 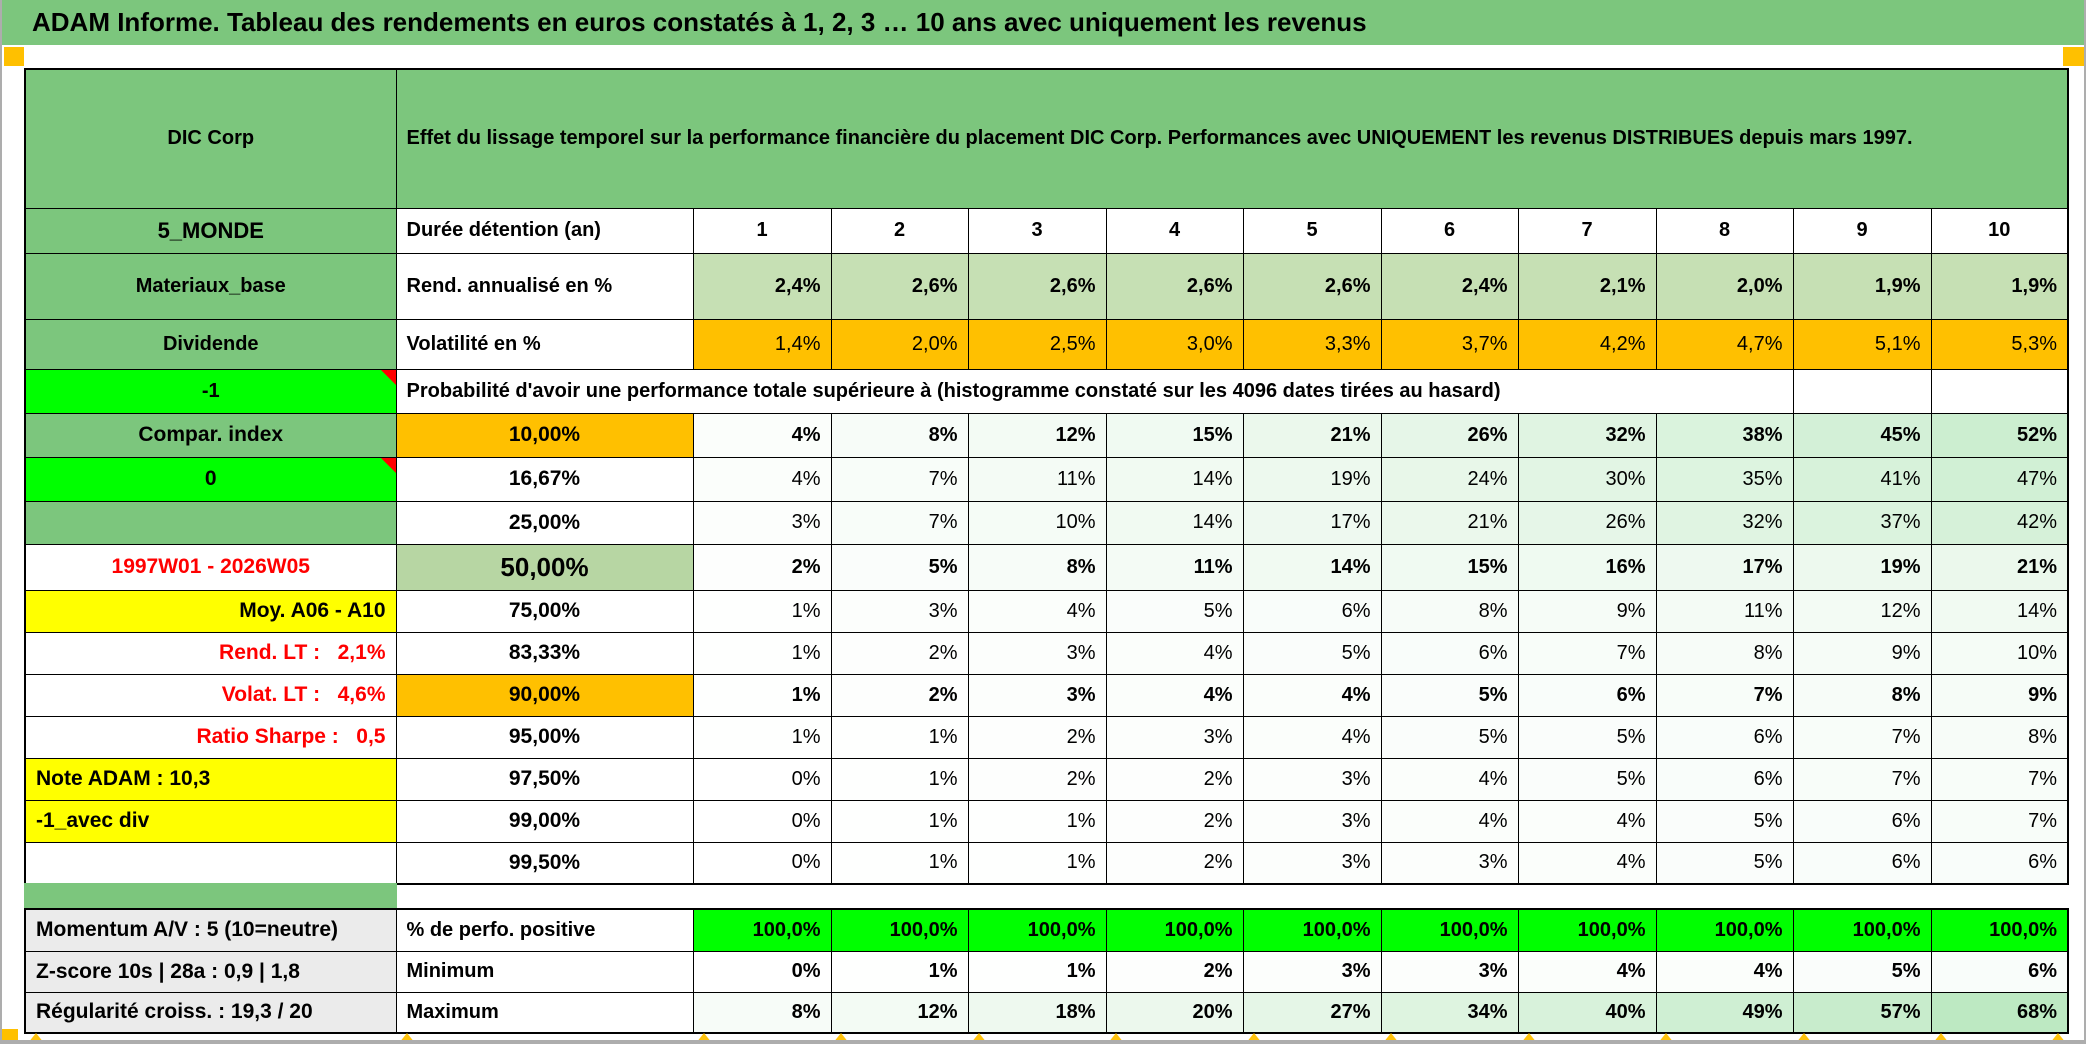 What do you see at coordinates (544, 344) in the screenshot?
I see `row-sublabel-cell: Volatilité en %` at bounding box center [544, 344].